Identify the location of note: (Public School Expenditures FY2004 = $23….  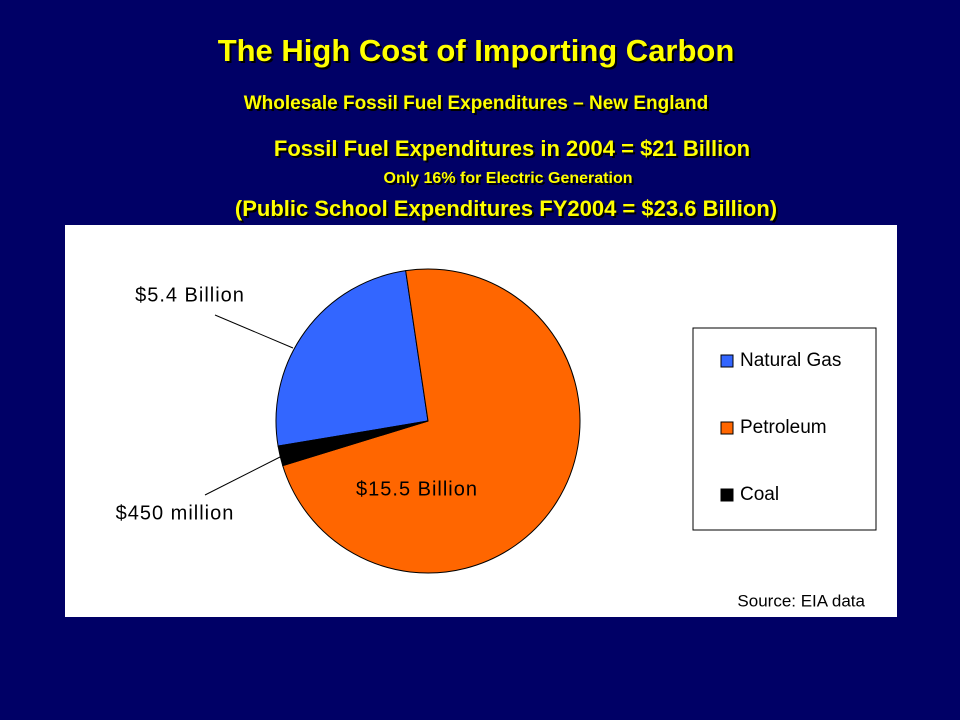
(506, 208).